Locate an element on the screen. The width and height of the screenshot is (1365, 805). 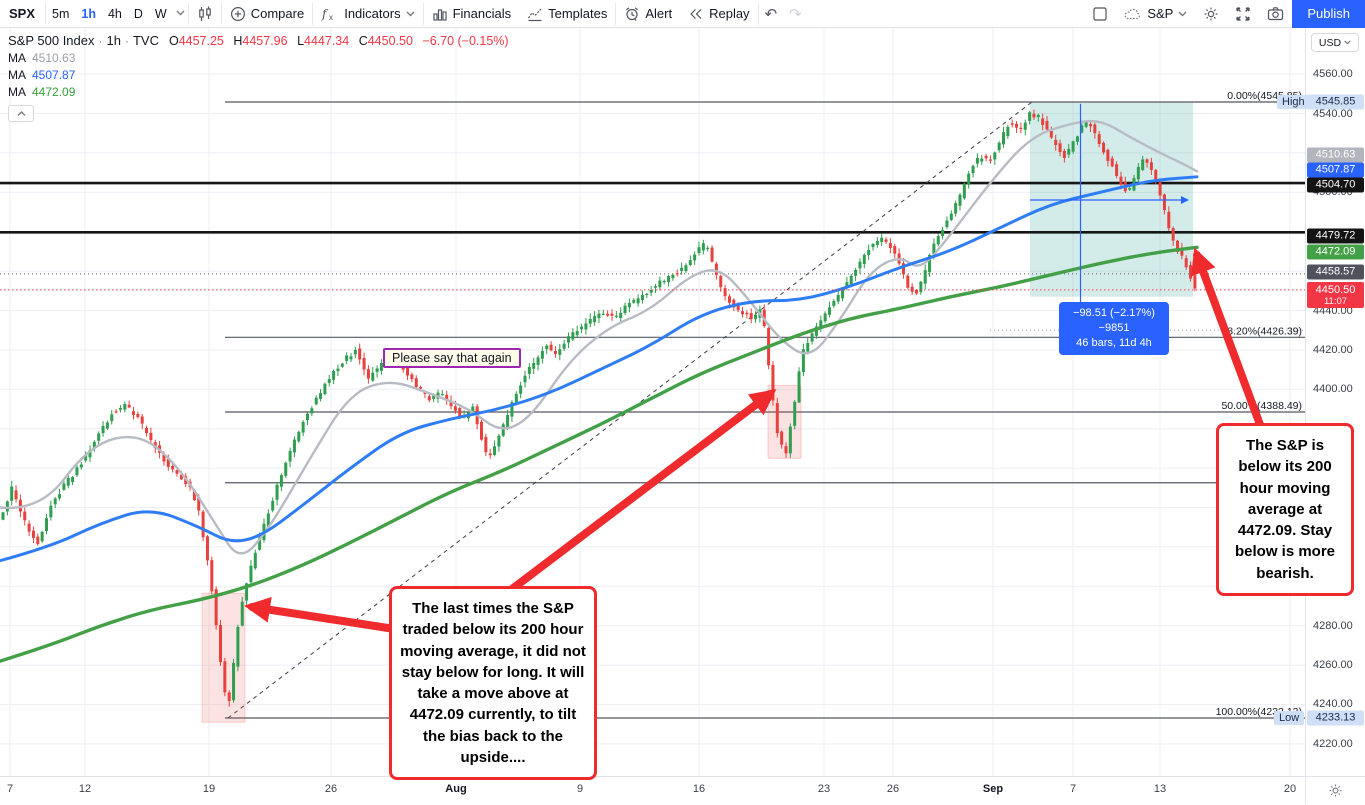
price-label-chip: 4545.85 is located at coordinates (1335, 102).